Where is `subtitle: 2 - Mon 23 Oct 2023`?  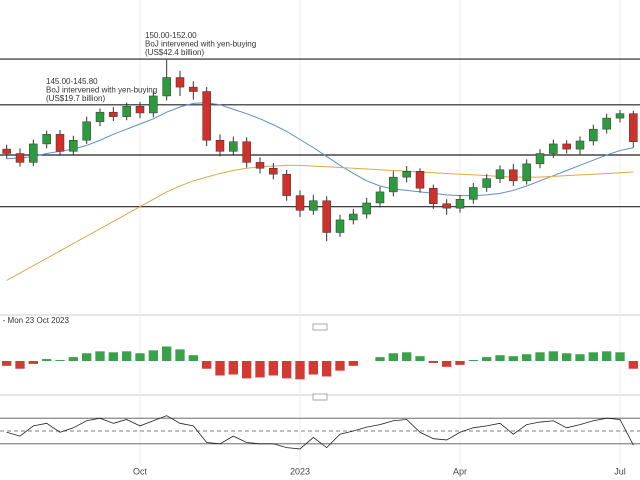 subtitle: 2 - Mon 23 Oct 2023 is located at coordinates (34, 320).